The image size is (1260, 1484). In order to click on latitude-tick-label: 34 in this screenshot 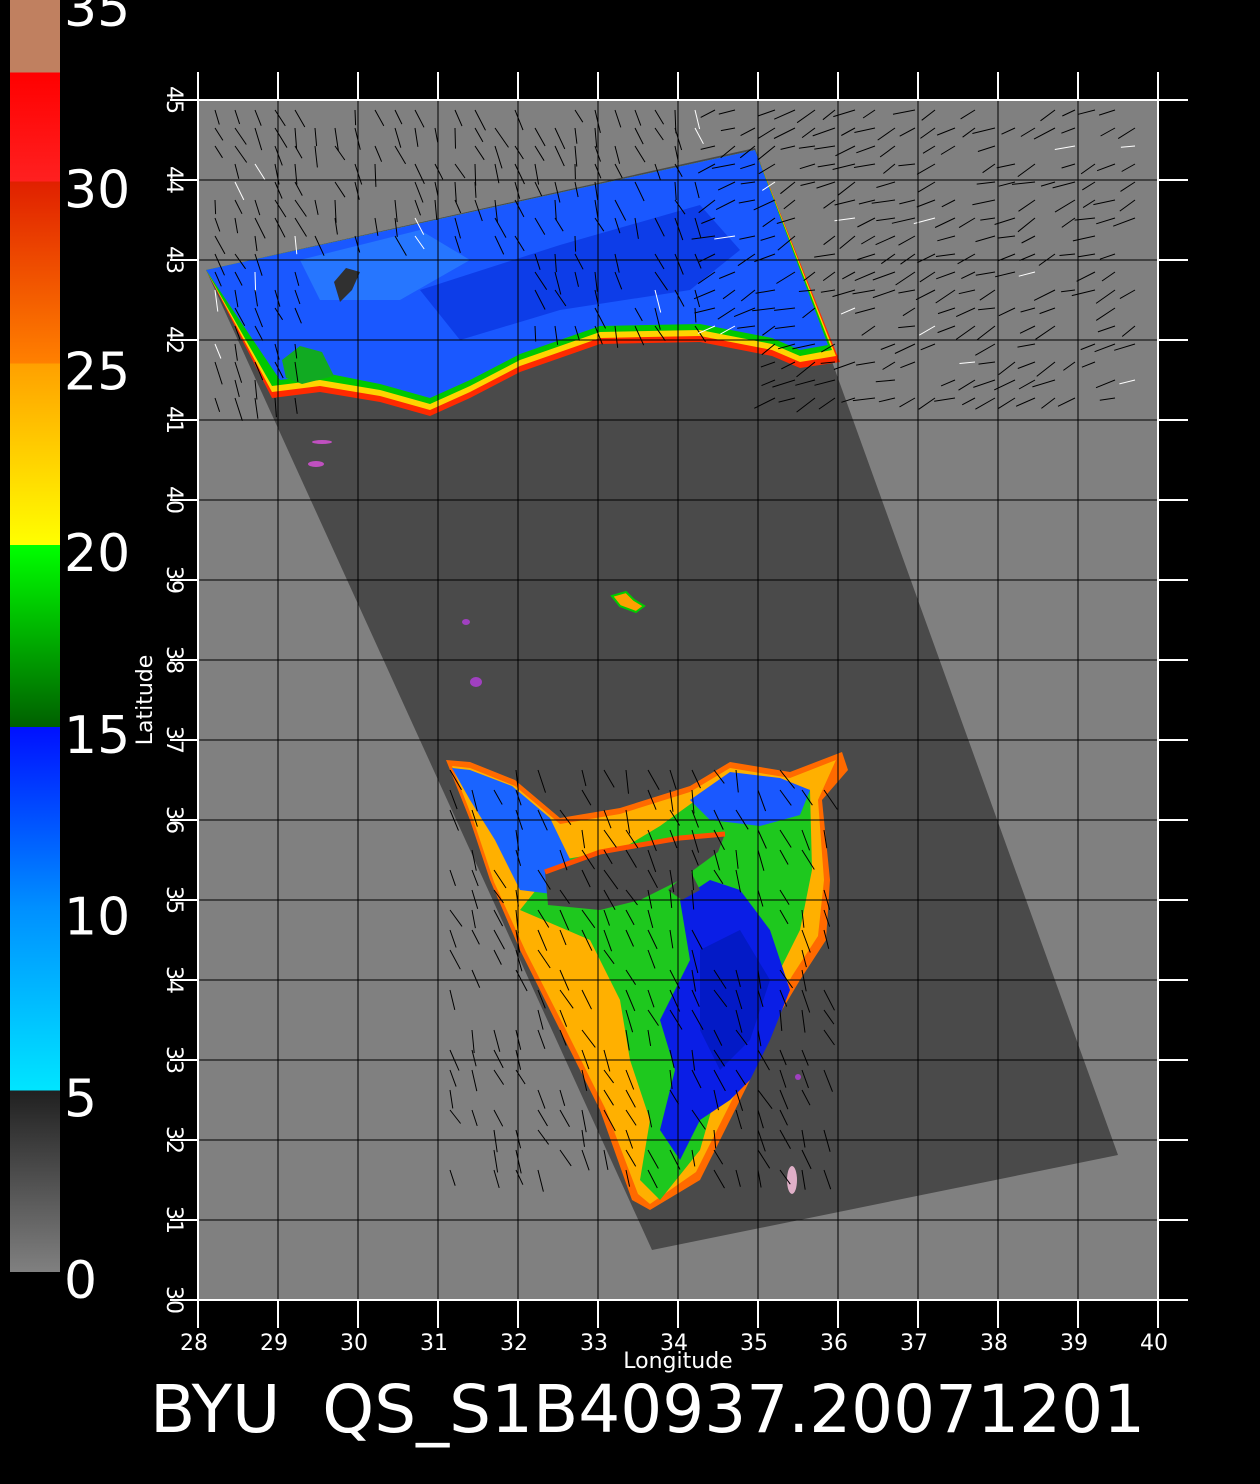, I will do `click(173, 980)`.